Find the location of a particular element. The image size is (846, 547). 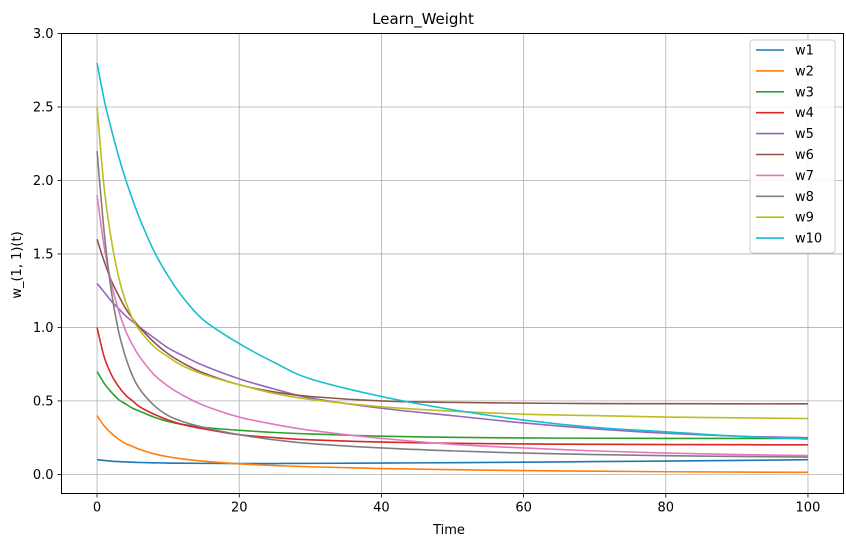

legend-label: w4 is located at coordinates (804, 113).